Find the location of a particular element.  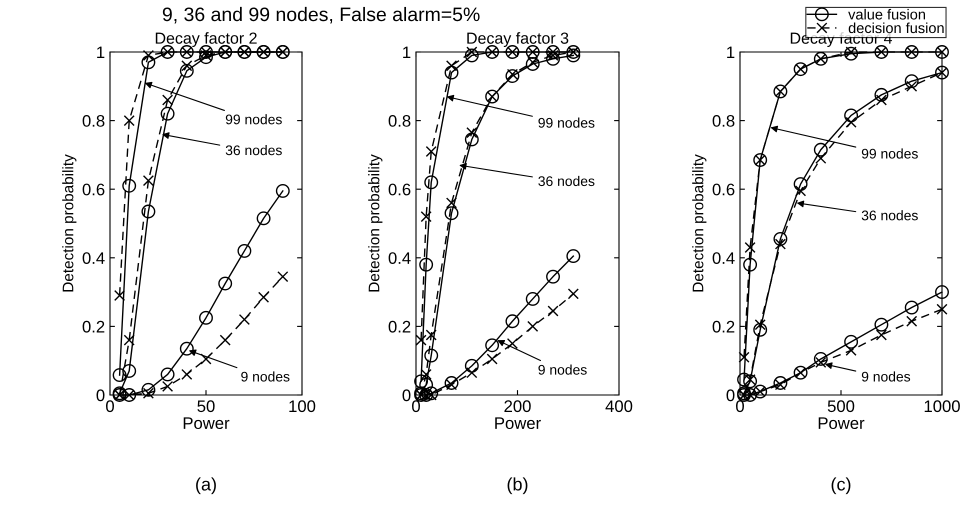

x-tick-label: 50 is located at coordinates (206, 406).